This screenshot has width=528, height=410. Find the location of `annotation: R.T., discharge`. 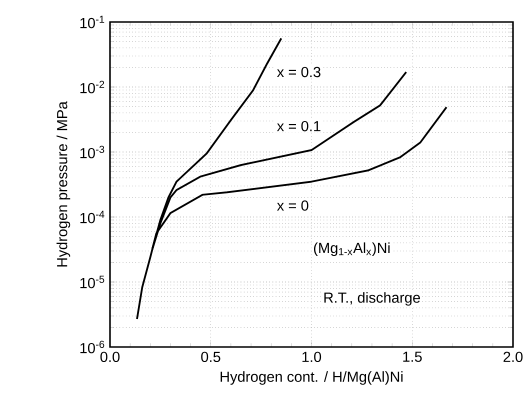

annotation: R.T., discharge is located at coordinates (372, 299).